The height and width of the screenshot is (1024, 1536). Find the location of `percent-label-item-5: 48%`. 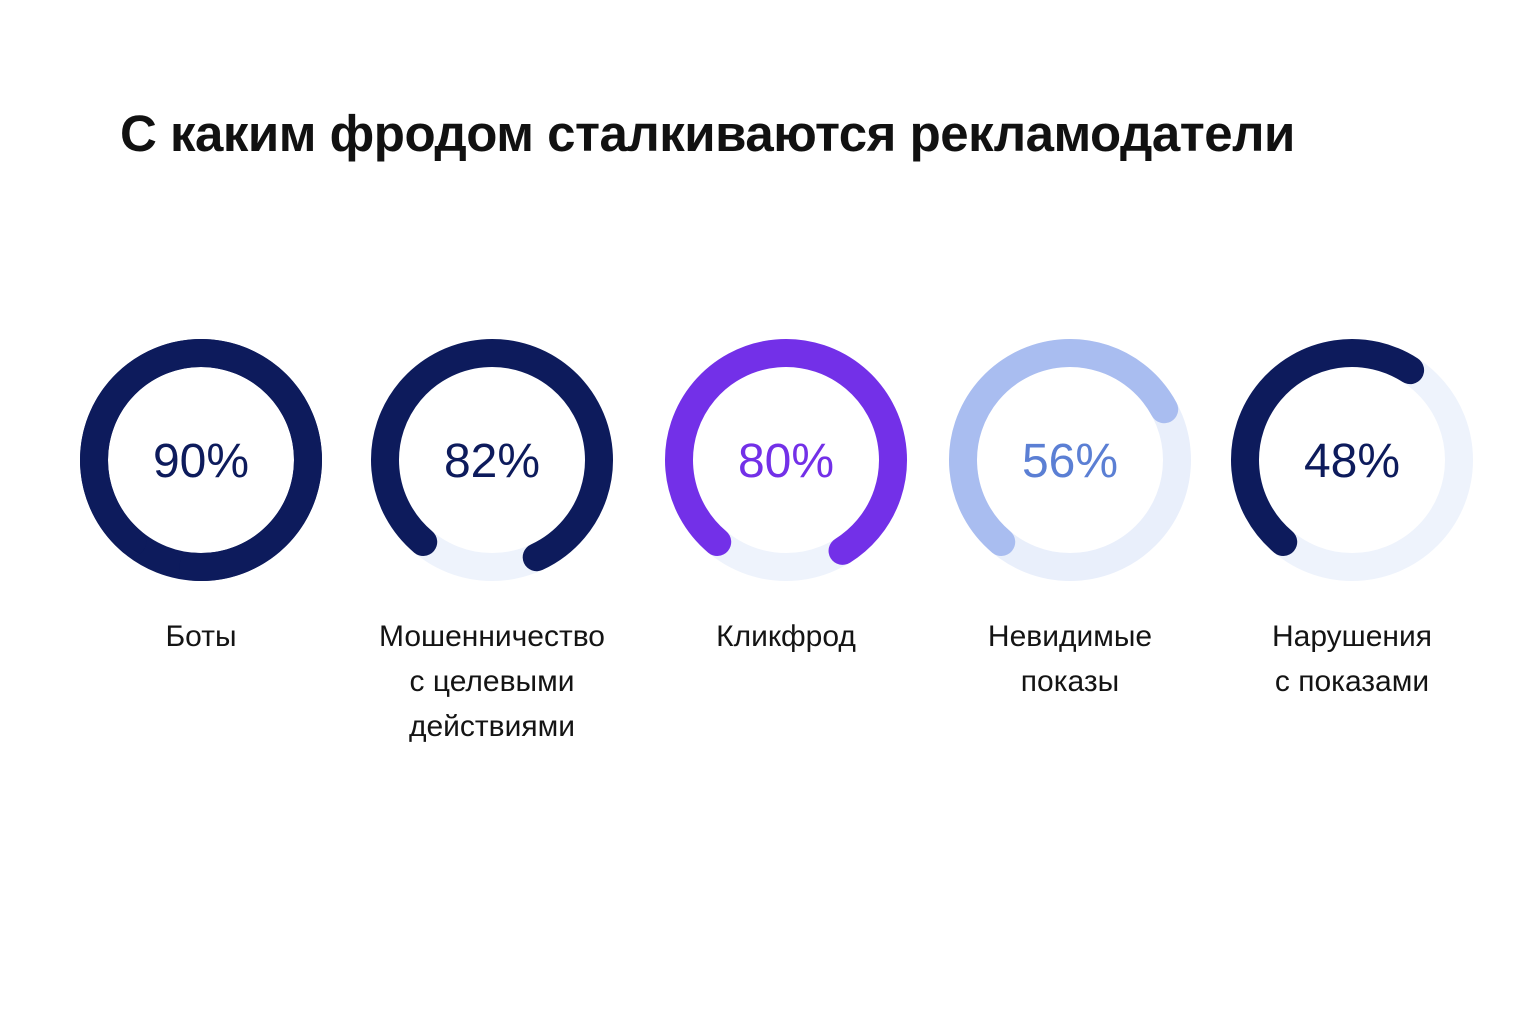

percent-label-item-5: 48% is located at coordinates (1352, 461).